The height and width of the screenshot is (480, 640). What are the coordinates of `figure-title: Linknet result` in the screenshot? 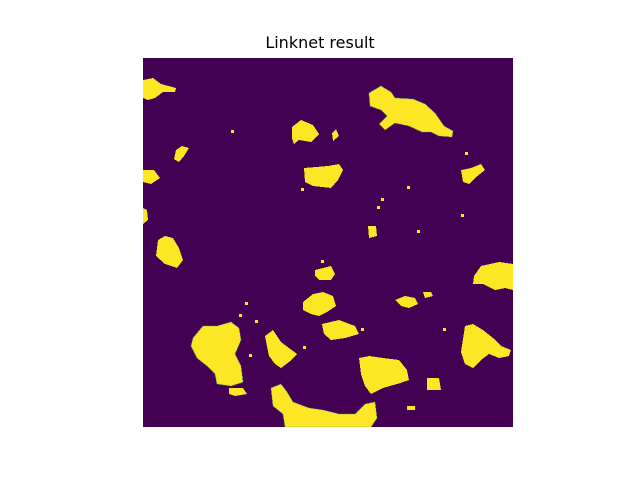 It's located at (320, 42).